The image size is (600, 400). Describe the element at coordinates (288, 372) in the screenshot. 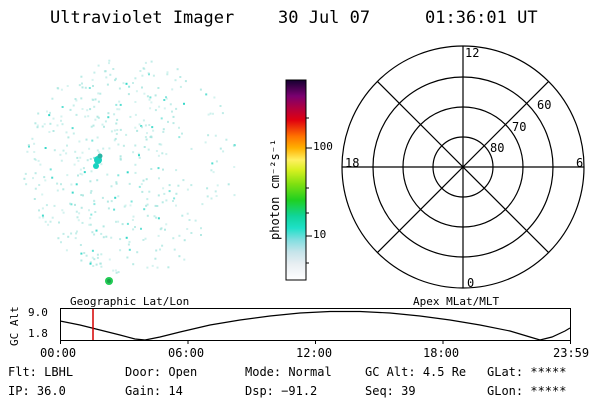

I see `status-mode: Mode: Normal` at that location.